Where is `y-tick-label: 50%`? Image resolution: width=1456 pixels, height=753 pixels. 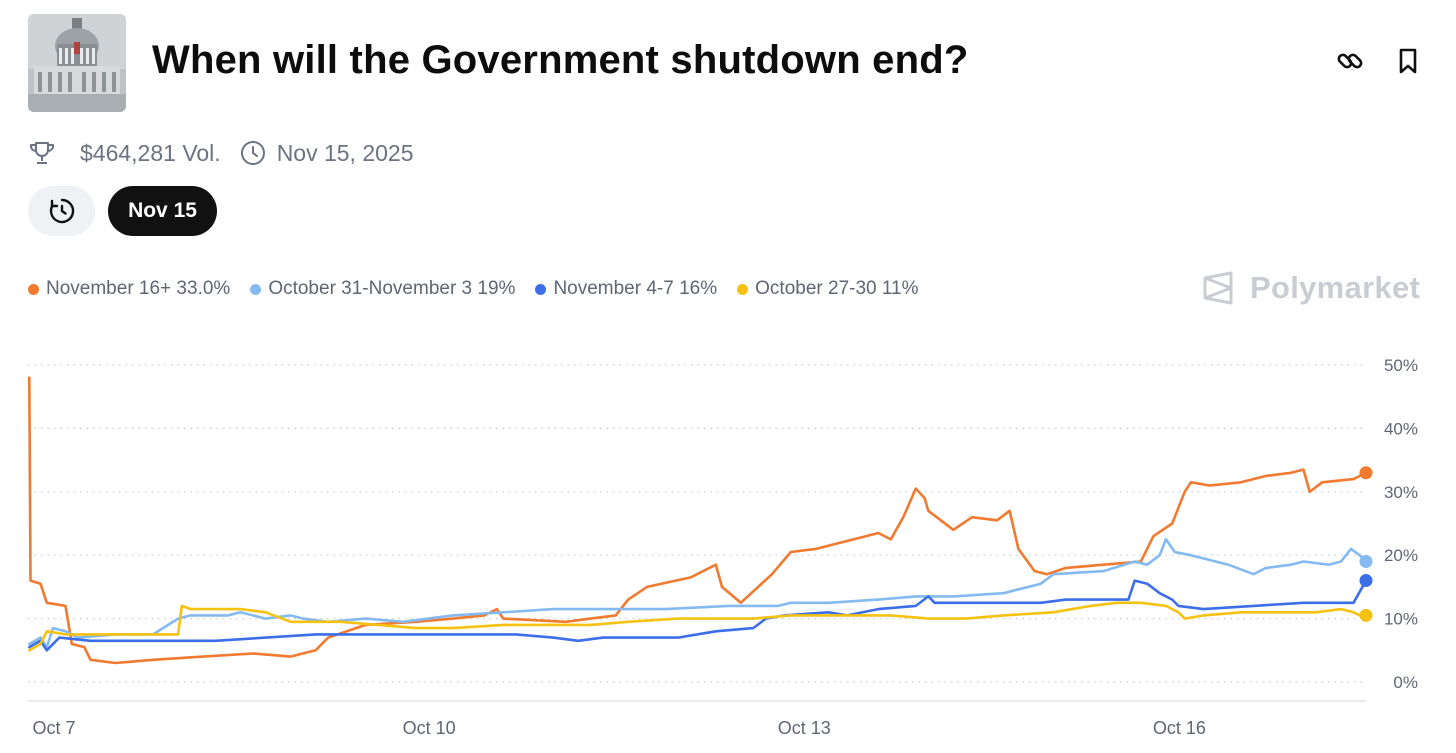
y-tick-label: 50% is located at coordinates (1401, 365).